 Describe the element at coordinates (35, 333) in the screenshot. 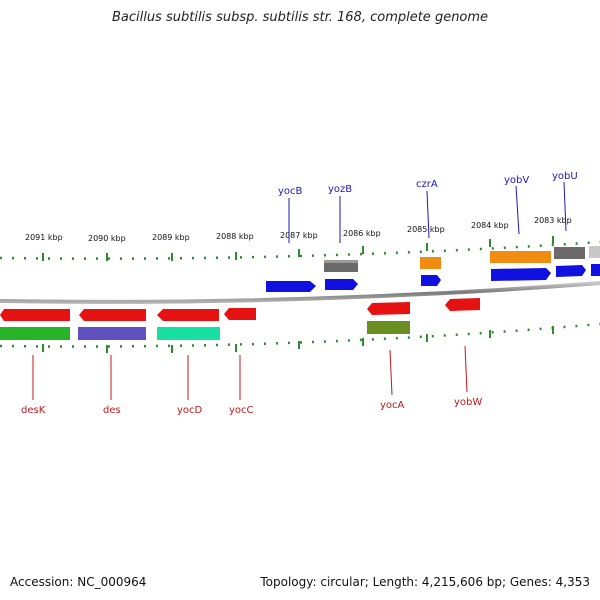

I see `gene-box-desK-lower` at that location.